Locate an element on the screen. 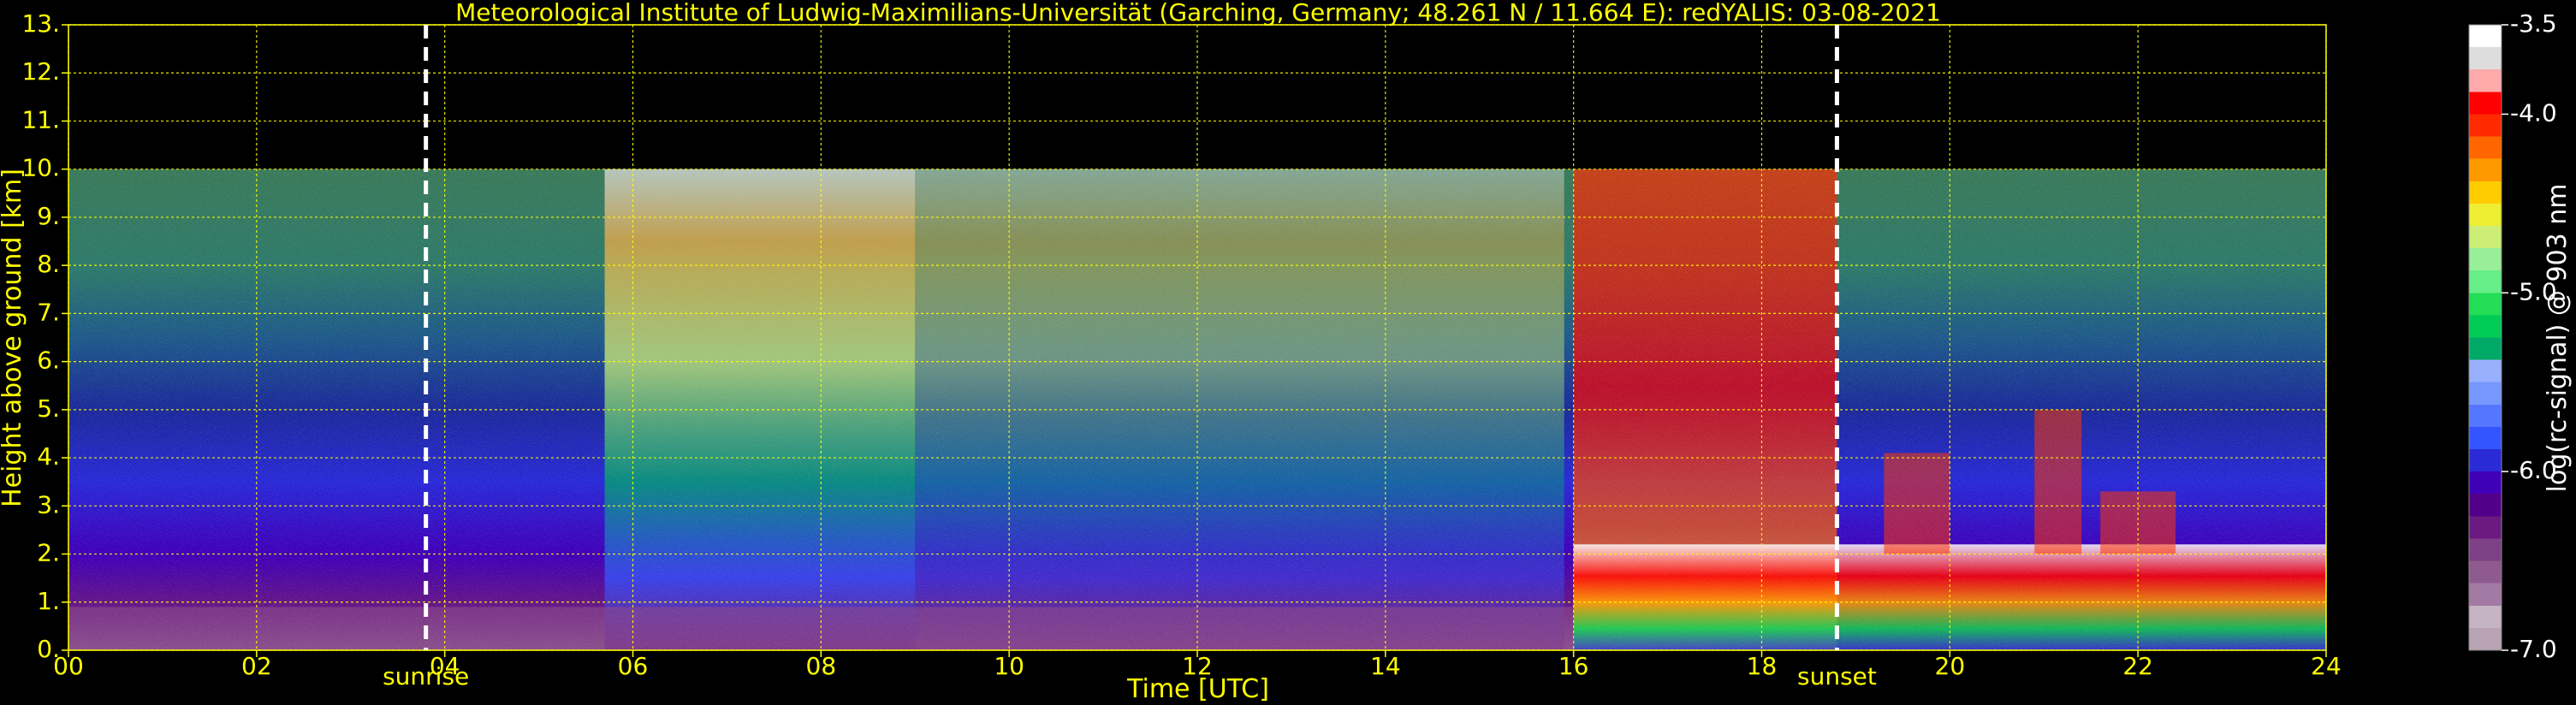  x-tick-label: 16 is located at coordinates (1573, 666).